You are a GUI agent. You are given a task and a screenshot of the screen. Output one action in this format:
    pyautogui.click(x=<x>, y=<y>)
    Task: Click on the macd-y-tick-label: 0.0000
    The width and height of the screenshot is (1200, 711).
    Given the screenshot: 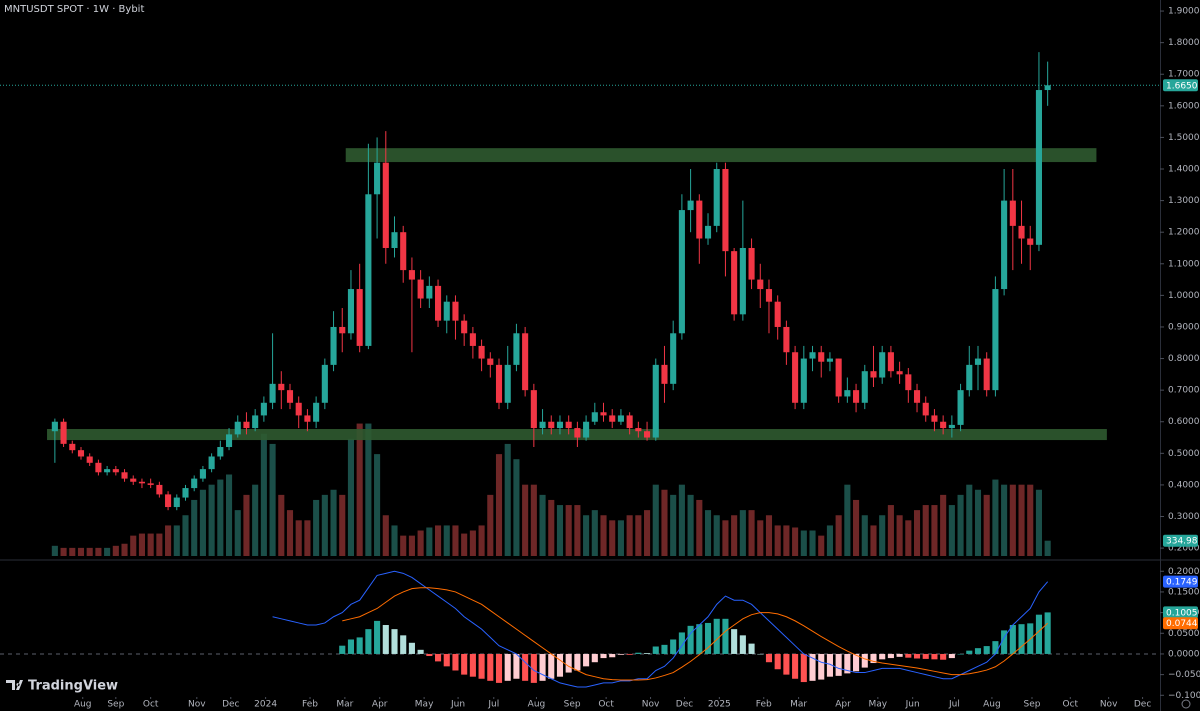 What is the action you would take?
    pyautogui.click(x=1184, y=654)
    